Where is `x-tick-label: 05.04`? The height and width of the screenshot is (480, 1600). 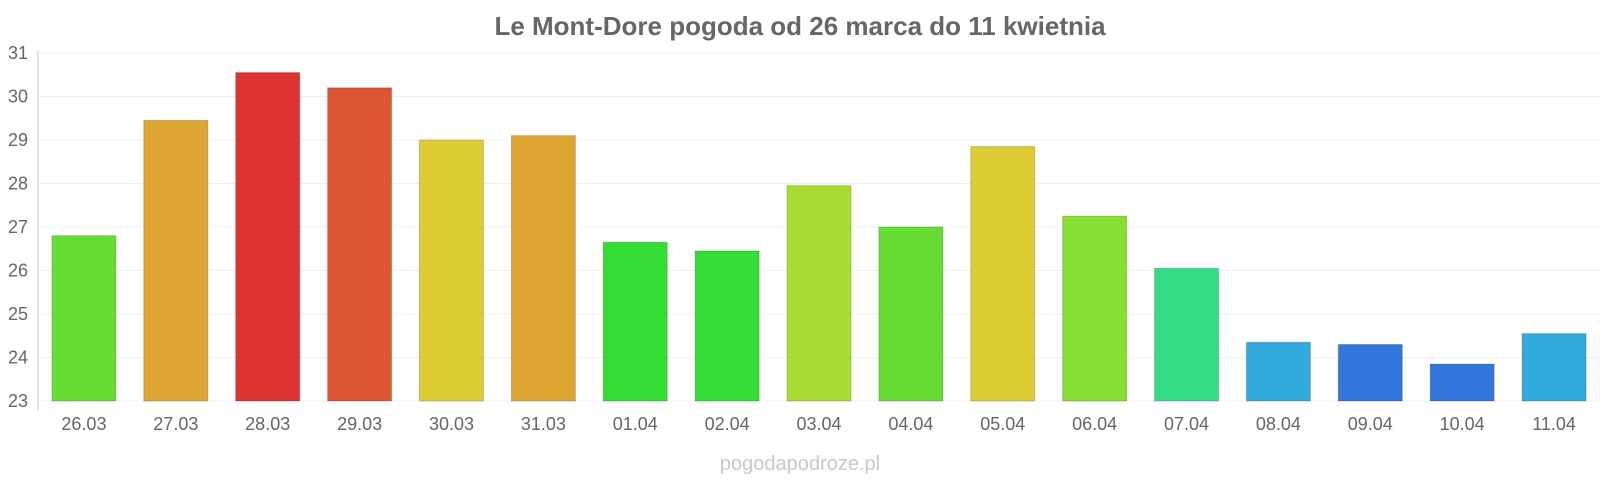 x-tick-label: 05.04 is located at coordinates (1002, 424).